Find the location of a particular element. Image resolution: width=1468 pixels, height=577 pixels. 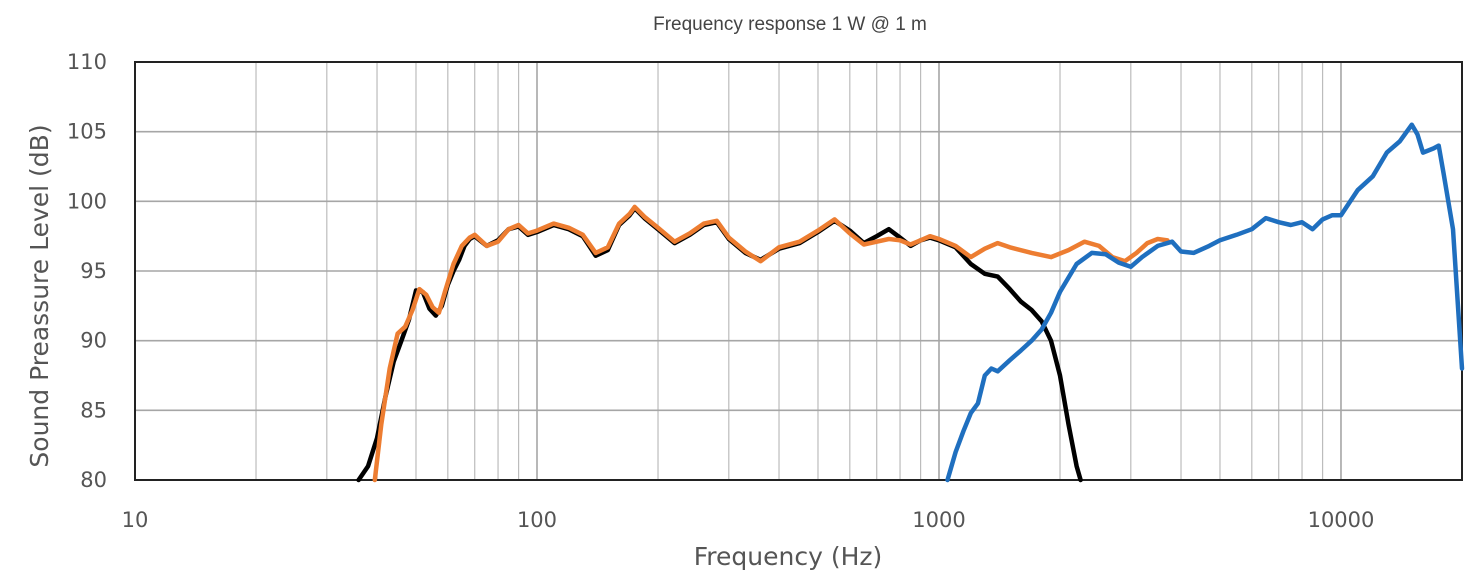

y-tick-label: 85 is located at coordinates (93, 410).